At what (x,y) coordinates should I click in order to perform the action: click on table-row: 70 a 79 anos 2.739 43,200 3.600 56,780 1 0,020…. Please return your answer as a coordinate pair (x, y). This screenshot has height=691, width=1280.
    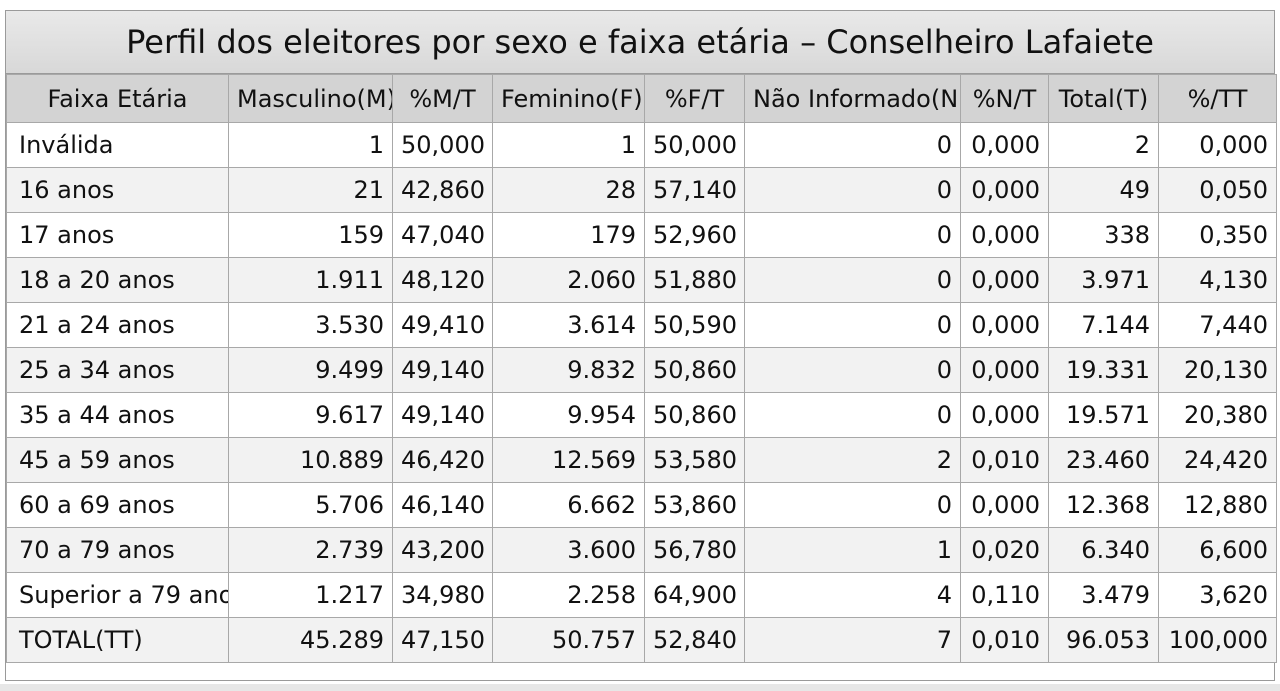
    Looking at the image, I should click on (641, 550).